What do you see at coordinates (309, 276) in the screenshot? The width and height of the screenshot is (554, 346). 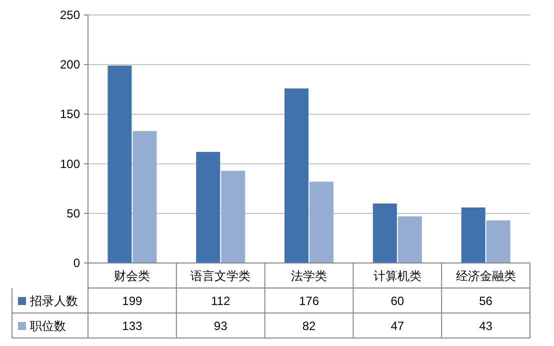 I see `x-tick-label: 法学类` at bounding box center [309, 276].